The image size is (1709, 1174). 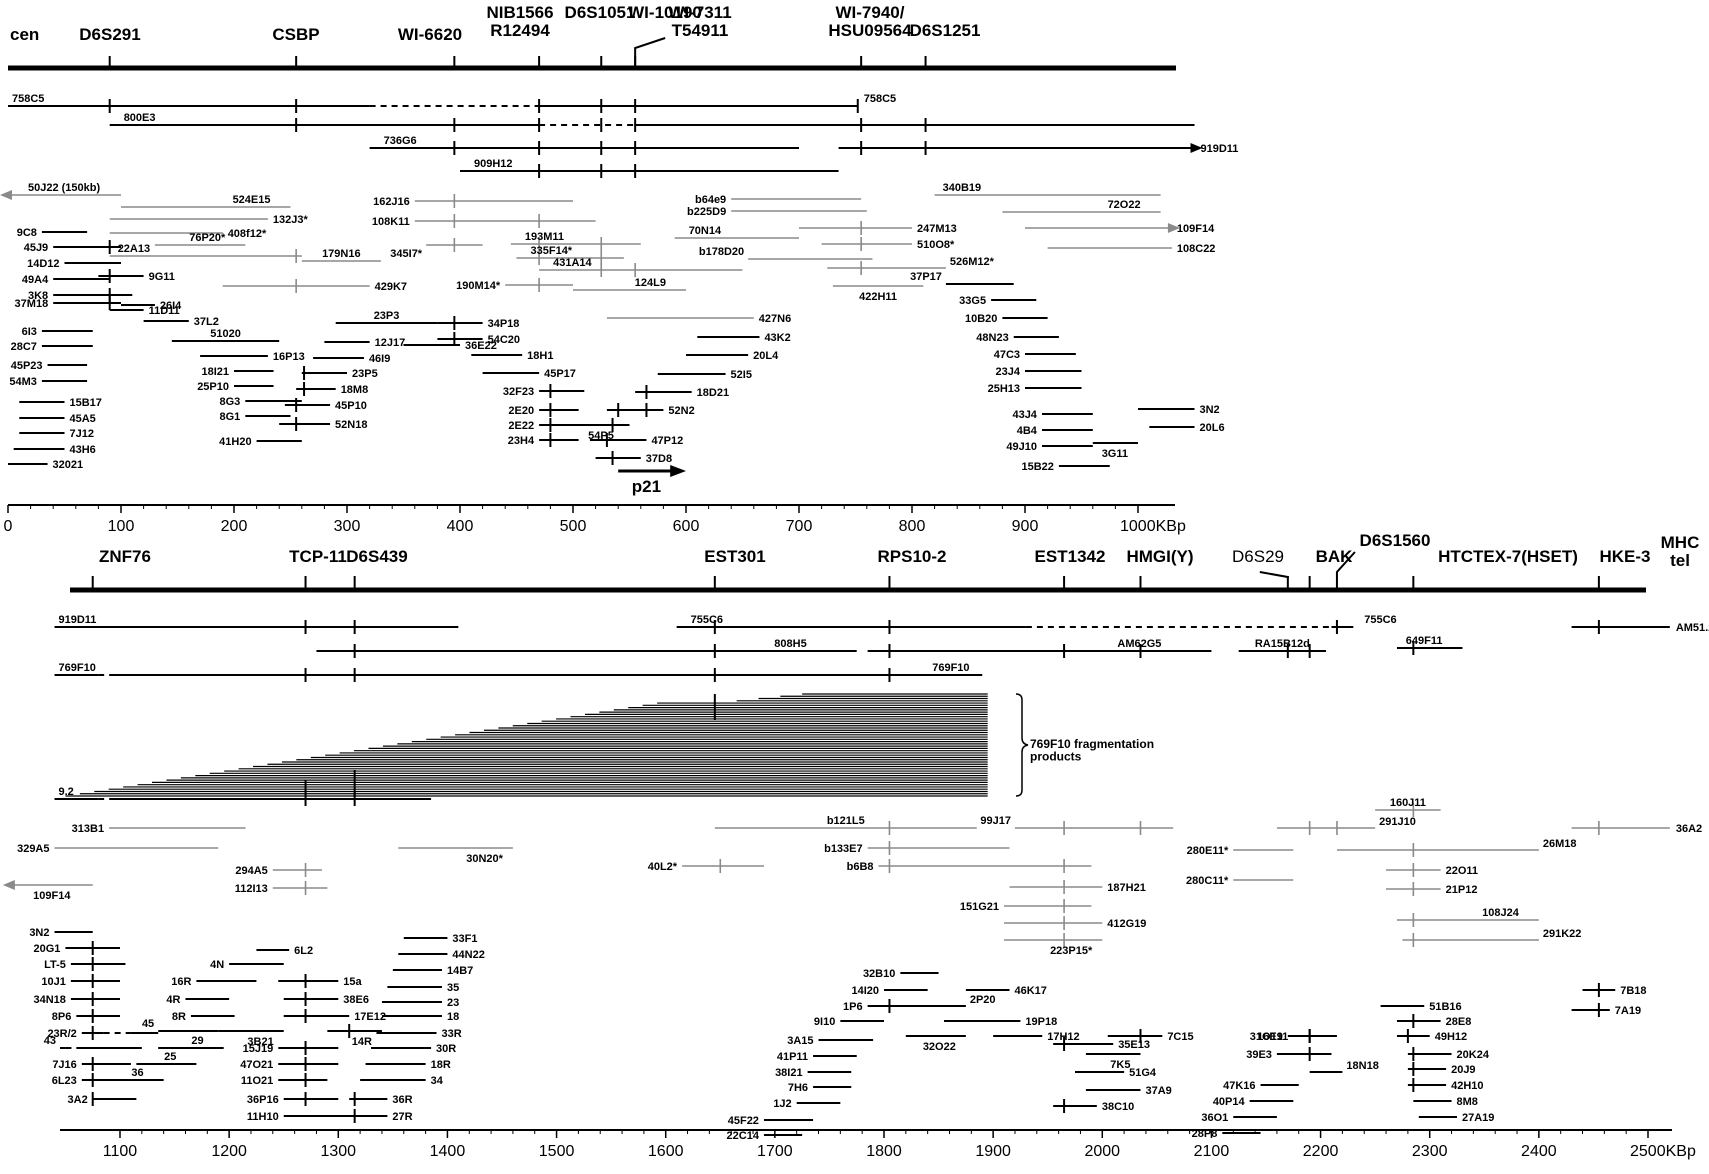 What do you see at coordinates (1093, 1106) in the screenshot?
I see `clone-38c10: 38C10` at bounding box center [1093, 1106].